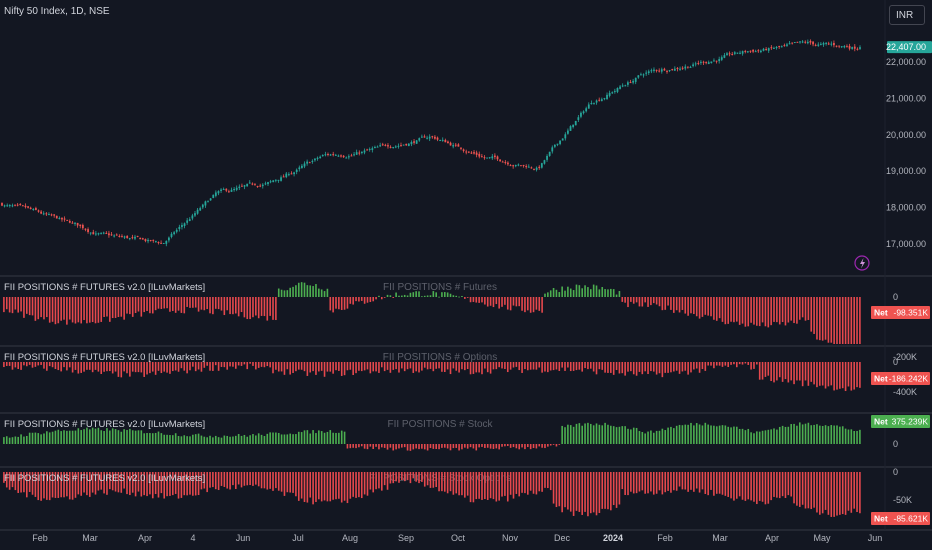  I want to click on currency-selector: INR, so click(907, 15).